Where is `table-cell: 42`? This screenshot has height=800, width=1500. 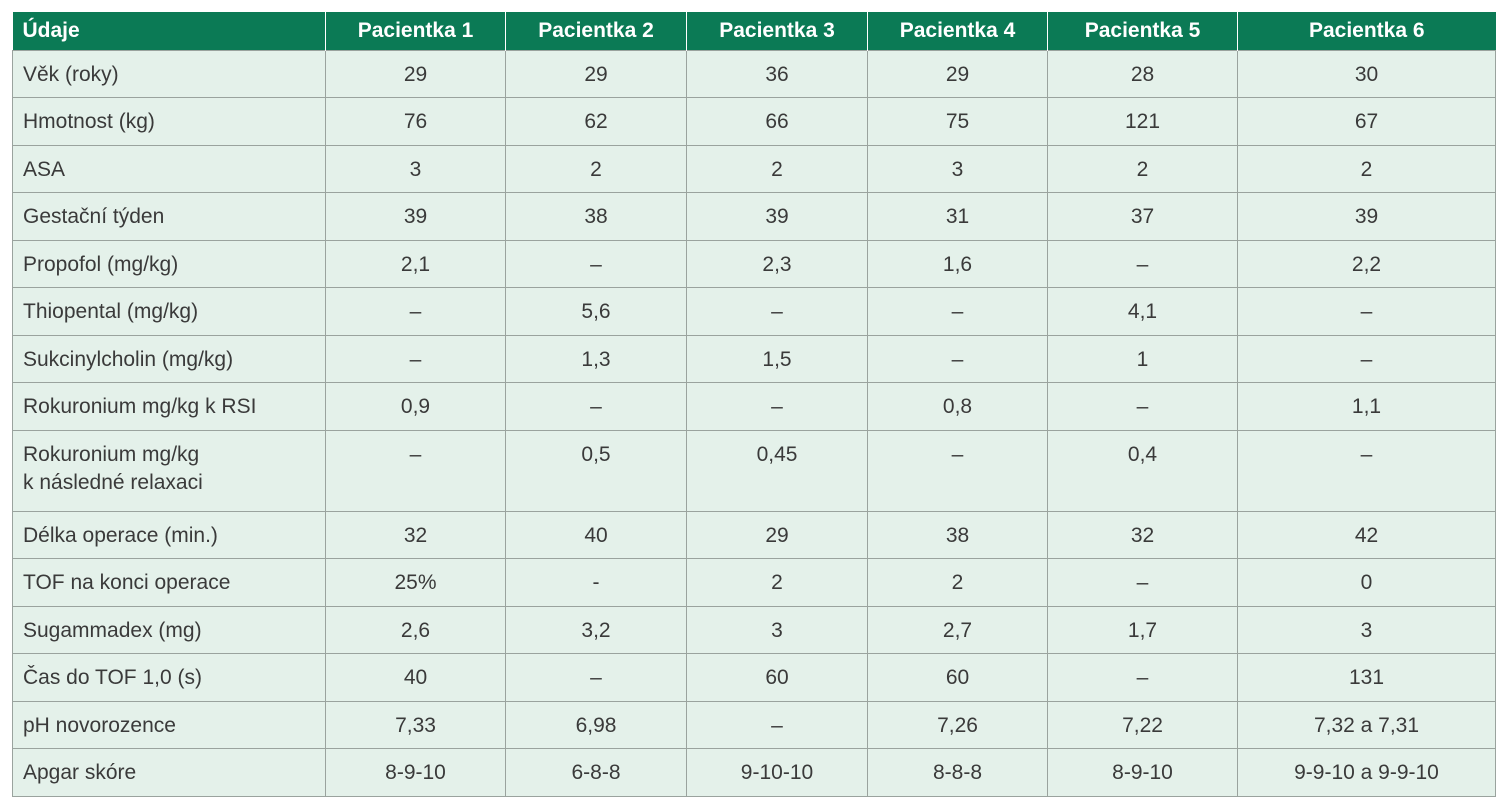
table-cell: 42 is located at coordinates (1366, 534).